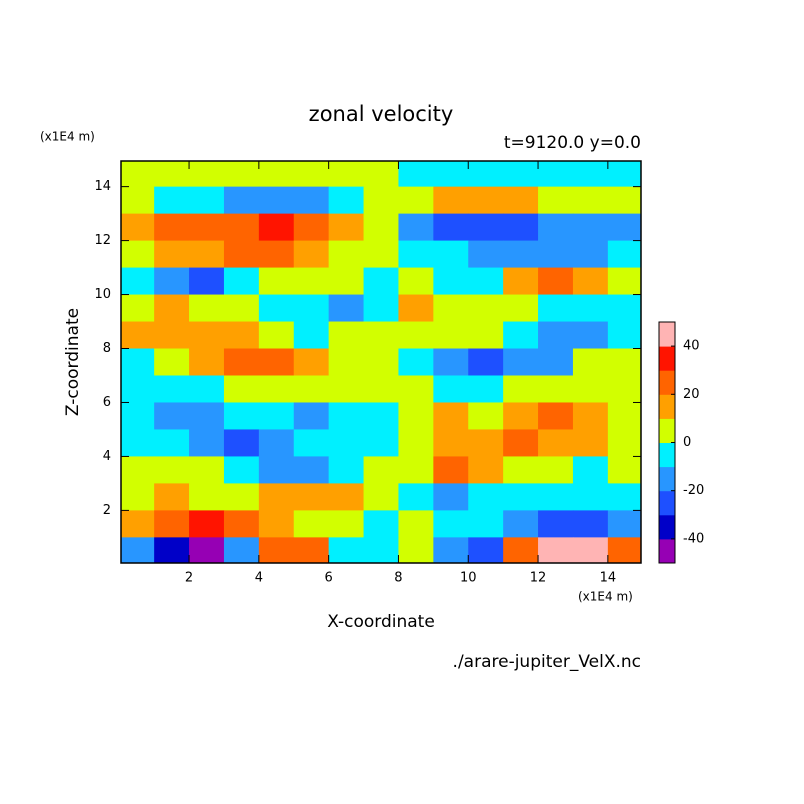  I want to click on y-tick-label: 10, so click(102, 294).